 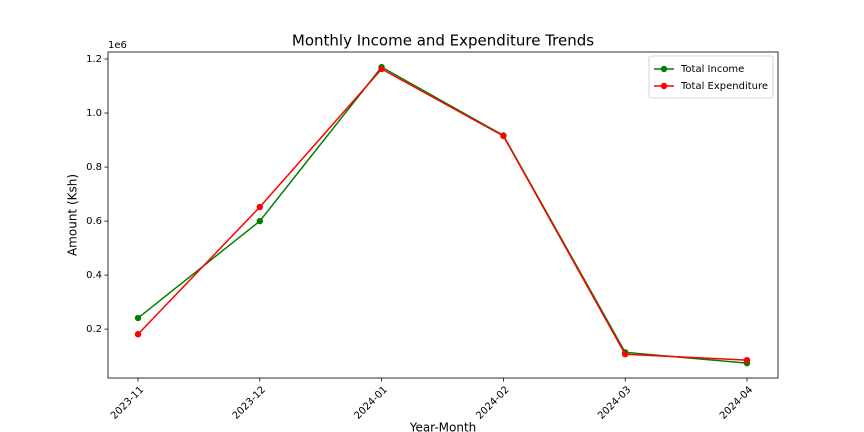 I want to click on x-axis-label: Year-Month, so click(x=443, y=426).